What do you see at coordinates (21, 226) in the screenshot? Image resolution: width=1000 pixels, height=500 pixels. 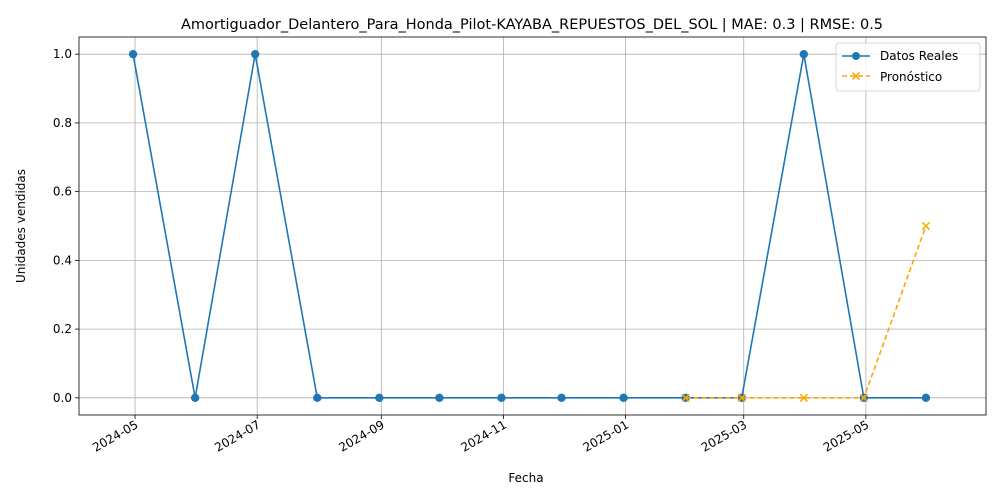 I see `y-axis-label: Unidades vendidas` at bounding box center [21, 226].